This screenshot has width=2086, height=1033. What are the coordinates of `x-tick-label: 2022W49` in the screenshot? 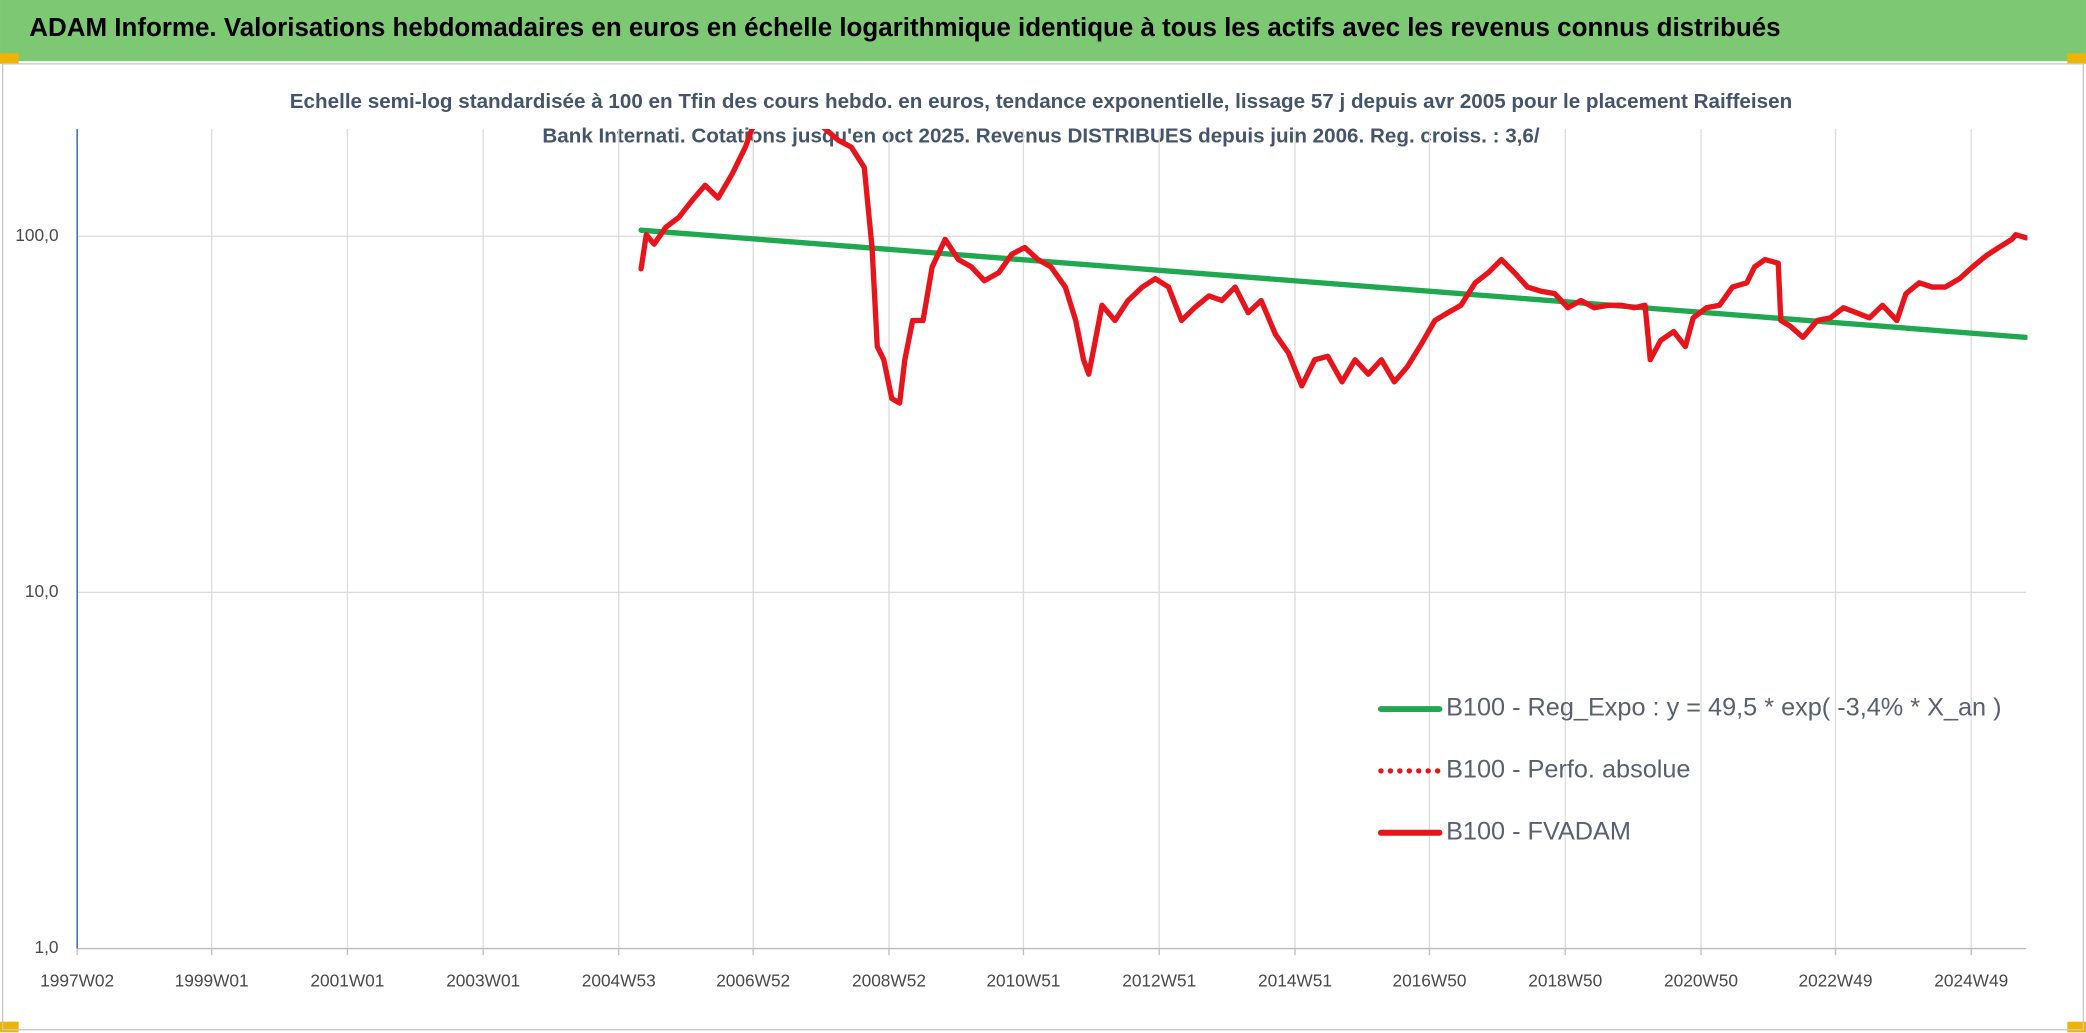 It's located at (1835, 980).